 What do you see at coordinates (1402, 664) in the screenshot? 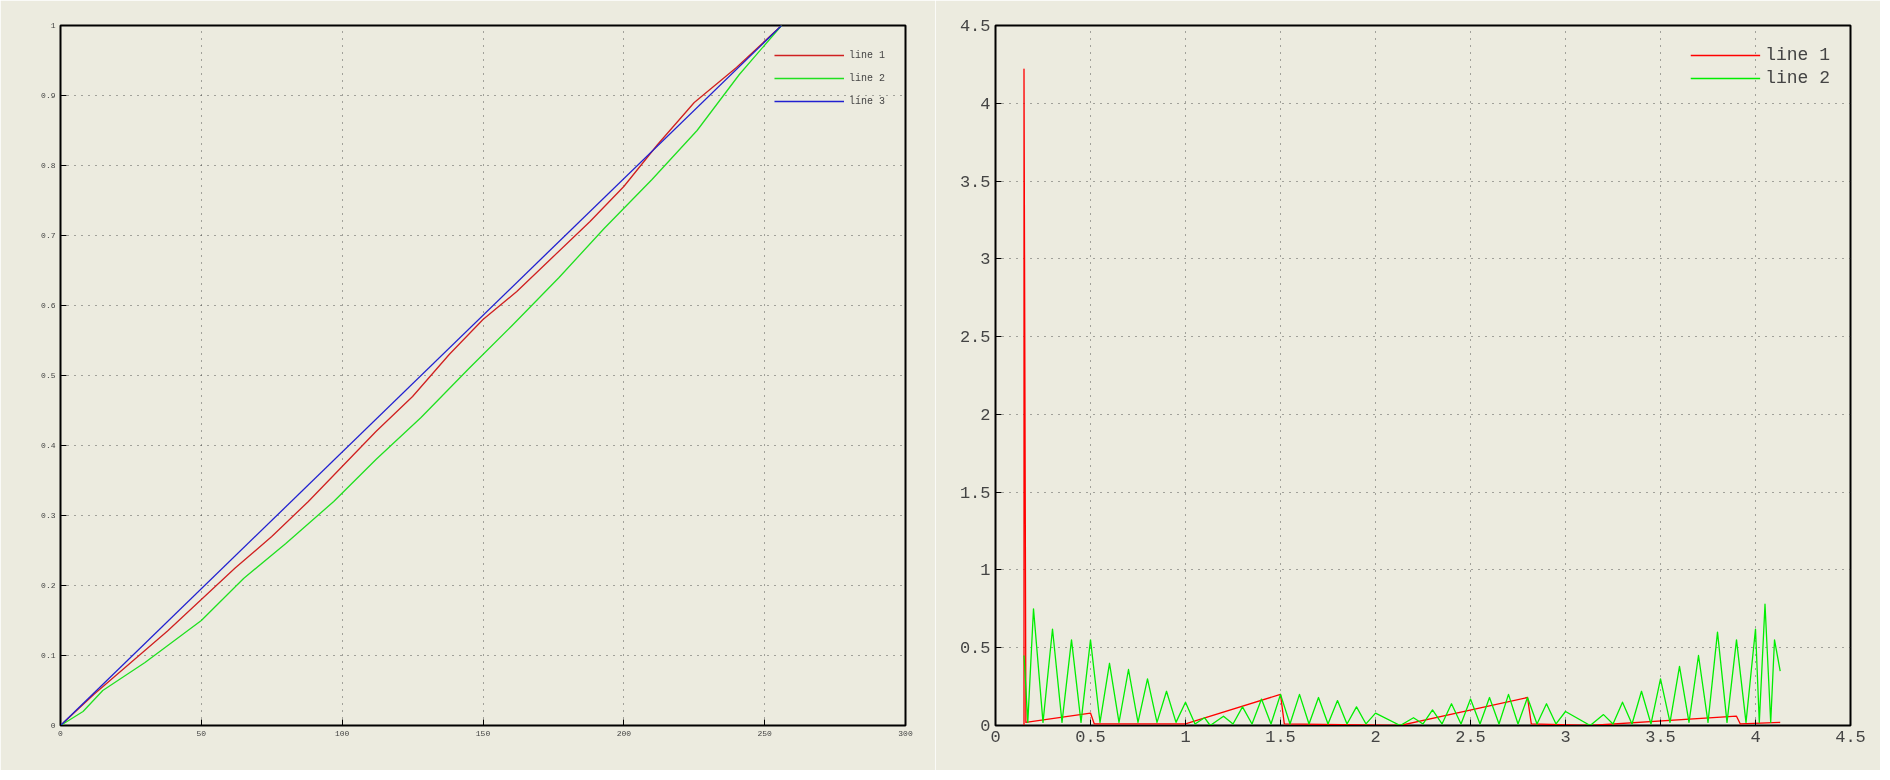
I see `line-series` at bounding box center [1402, 664].